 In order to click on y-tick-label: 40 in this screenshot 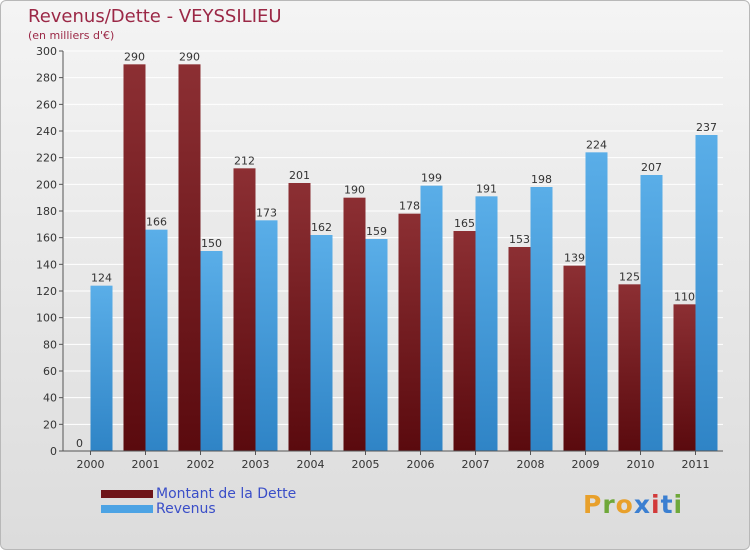, I will do `click(50, 398)`.